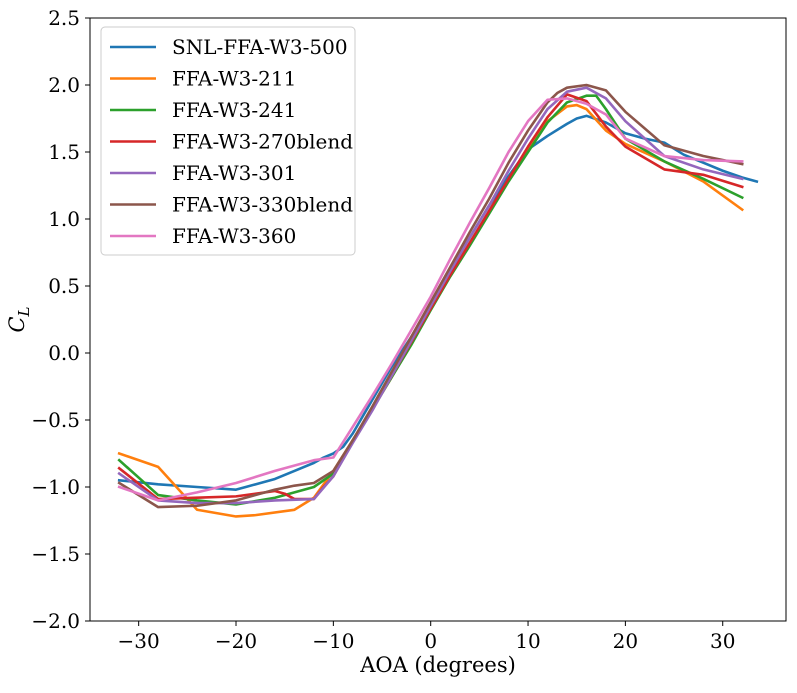 The image size is (797, 693). I want to click on legend-entry-label: FFA-W3-360, so click(234, 236).